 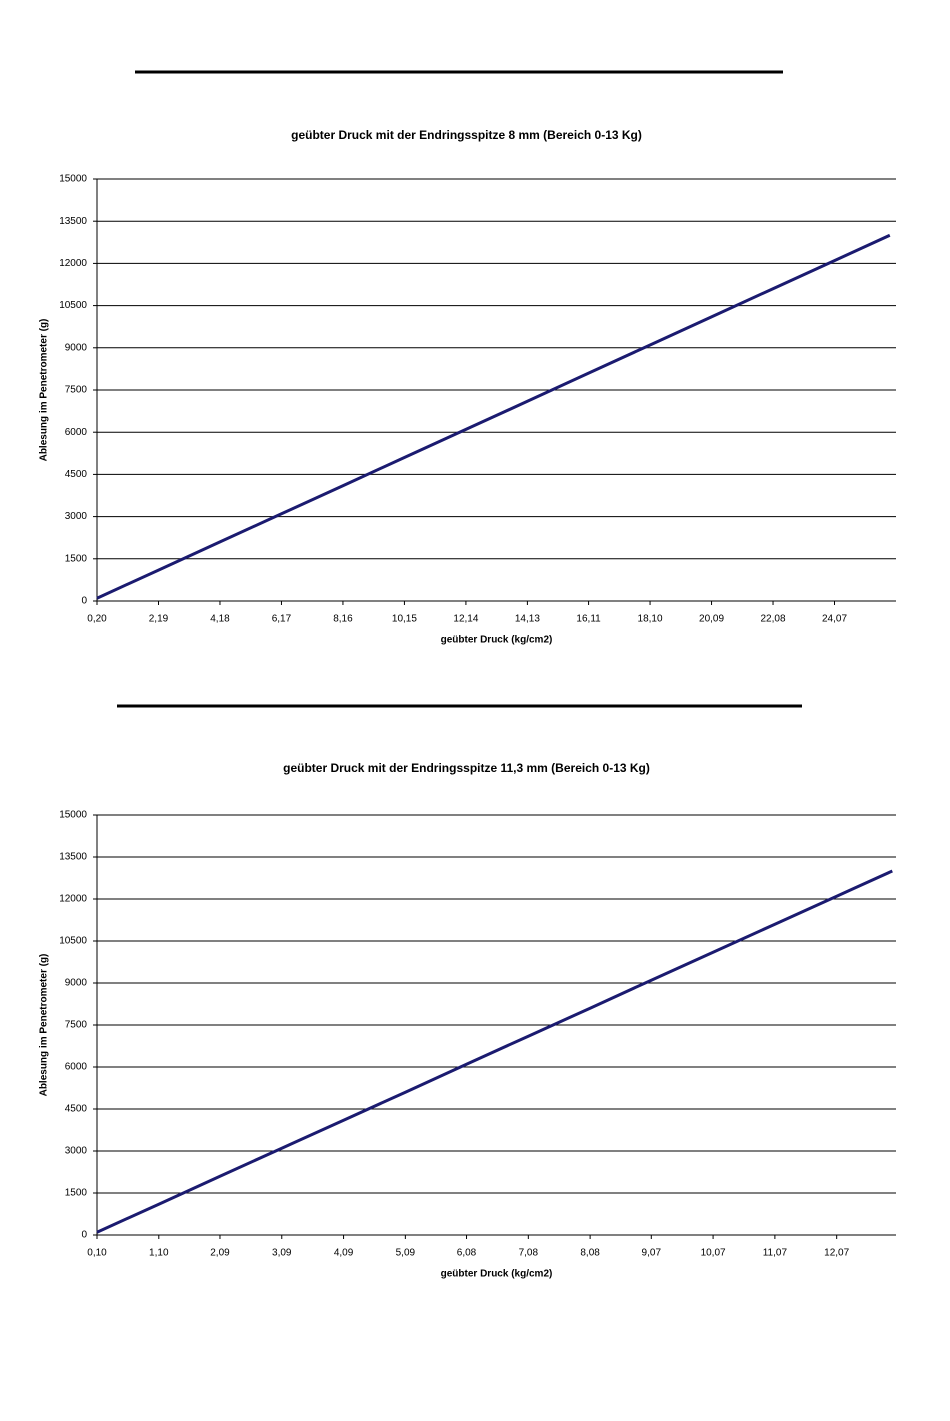 What do you see at coordinates (527, 619) in the screenshot?
I see `x-tick-label: 14,13` at bounding box center [527, 619].